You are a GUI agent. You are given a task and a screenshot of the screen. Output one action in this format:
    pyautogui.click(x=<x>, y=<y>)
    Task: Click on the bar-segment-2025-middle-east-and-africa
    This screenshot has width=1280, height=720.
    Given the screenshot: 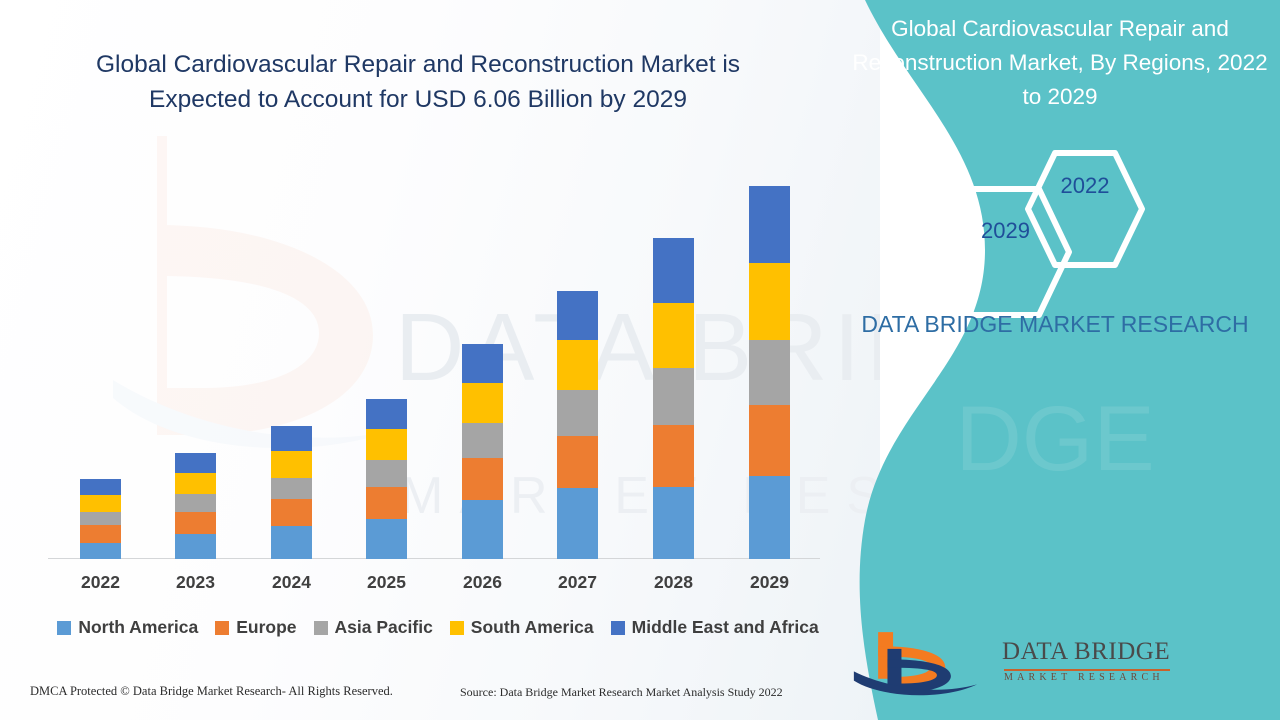 What is the action you would take?
    pyautogui.click(x=386, y=414)
    